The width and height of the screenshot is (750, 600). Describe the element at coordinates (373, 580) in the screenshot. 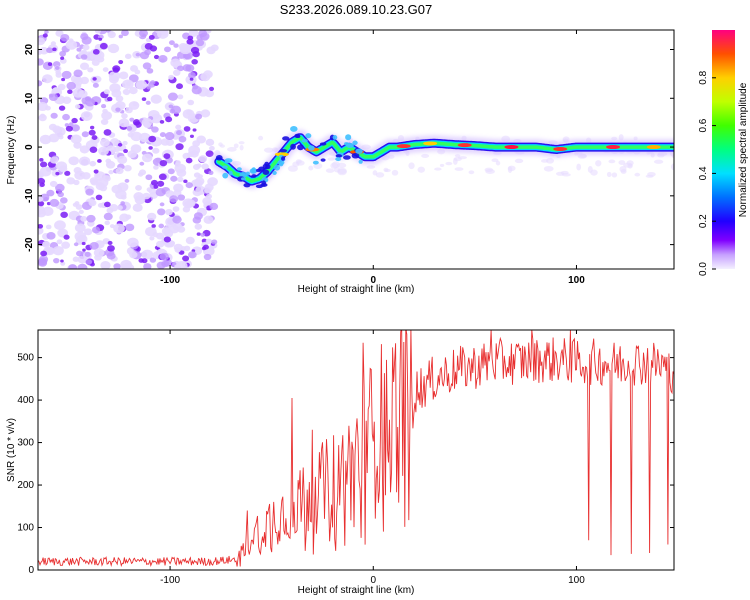

I see `snr-x-tick-label: 0` at that location.